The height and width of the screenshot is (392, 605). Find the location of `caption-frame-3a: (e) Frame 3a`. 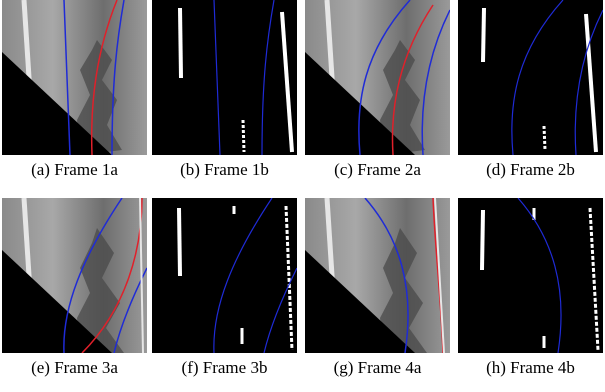

caption-frame-3a: (e) Frame 3a is located at coordinates (74, 367).